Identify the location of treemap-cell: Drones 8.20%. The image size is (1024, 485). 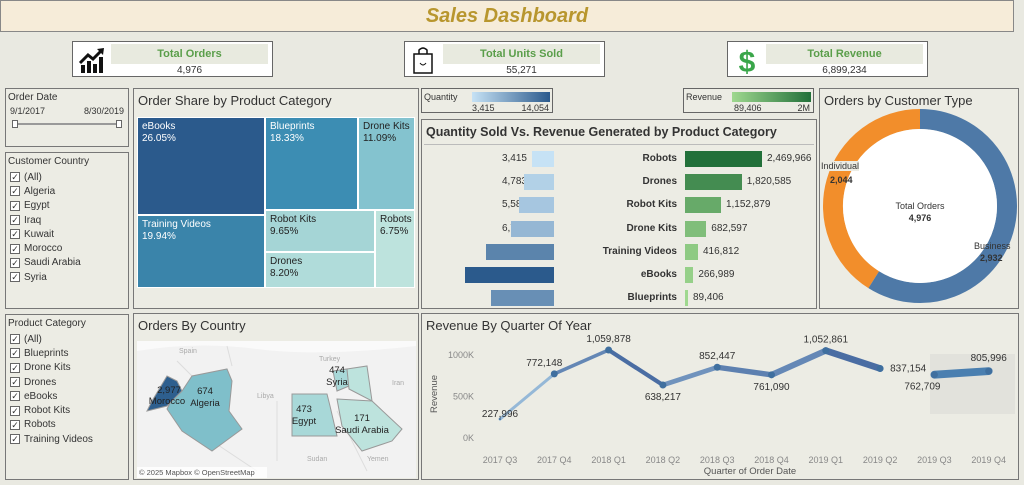
(320, 270).